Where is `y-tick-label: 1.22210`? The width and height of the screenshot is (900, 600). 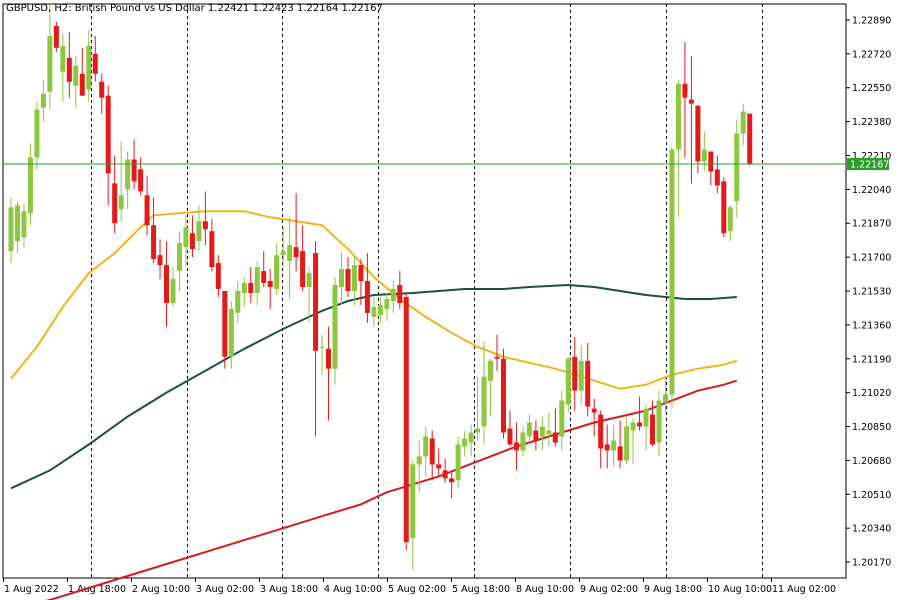
y-tick-label: 1.22210 is located at coordinates (871, 156).